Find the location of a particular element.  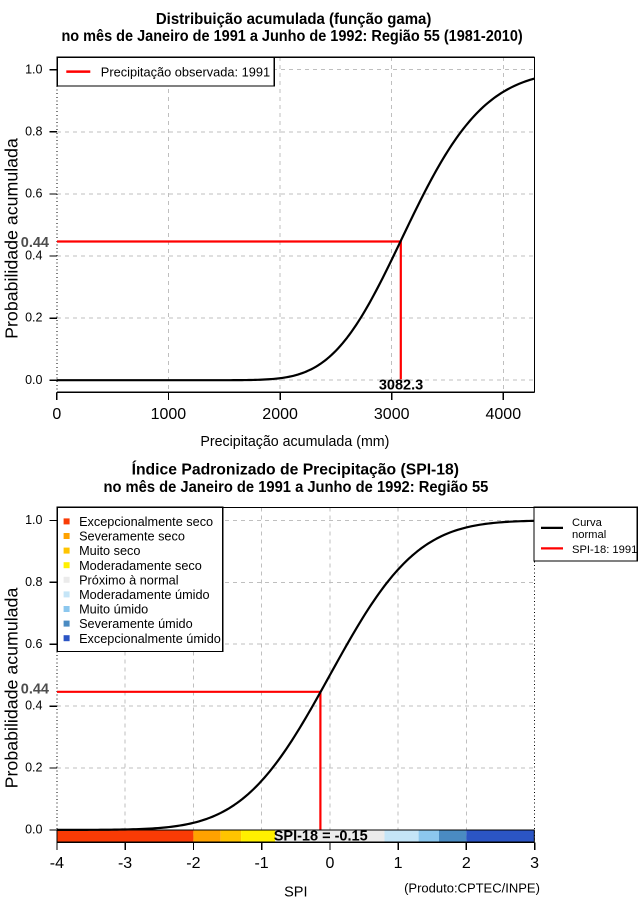

svg-text: (Produto:CPTEC/INPE) is located at coordinates (472, 887).